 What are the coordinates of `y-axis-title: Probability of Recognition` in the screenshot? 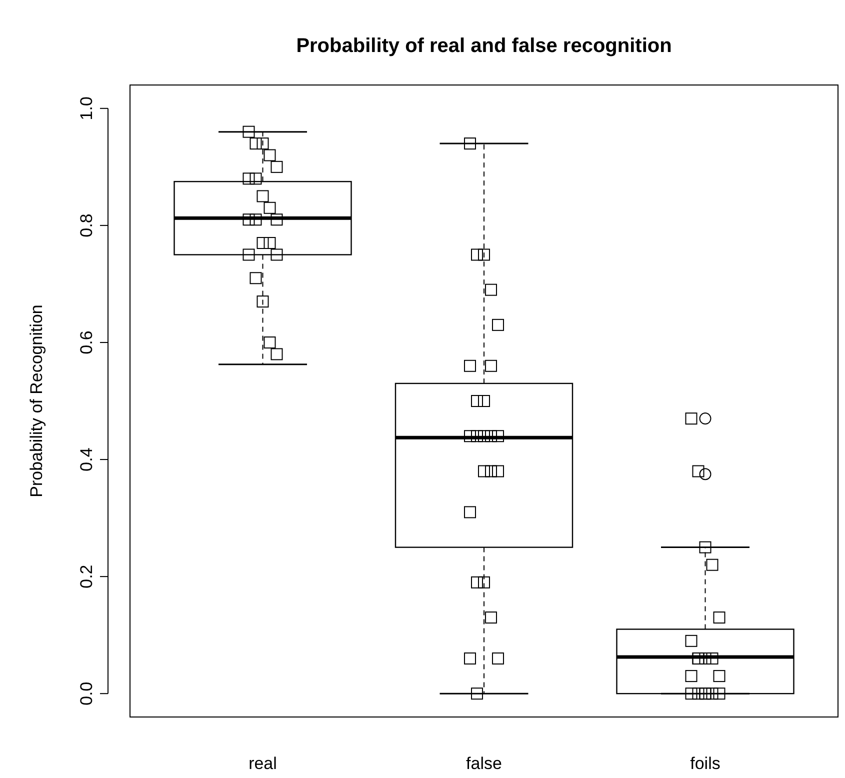 It's located at (36, 401).